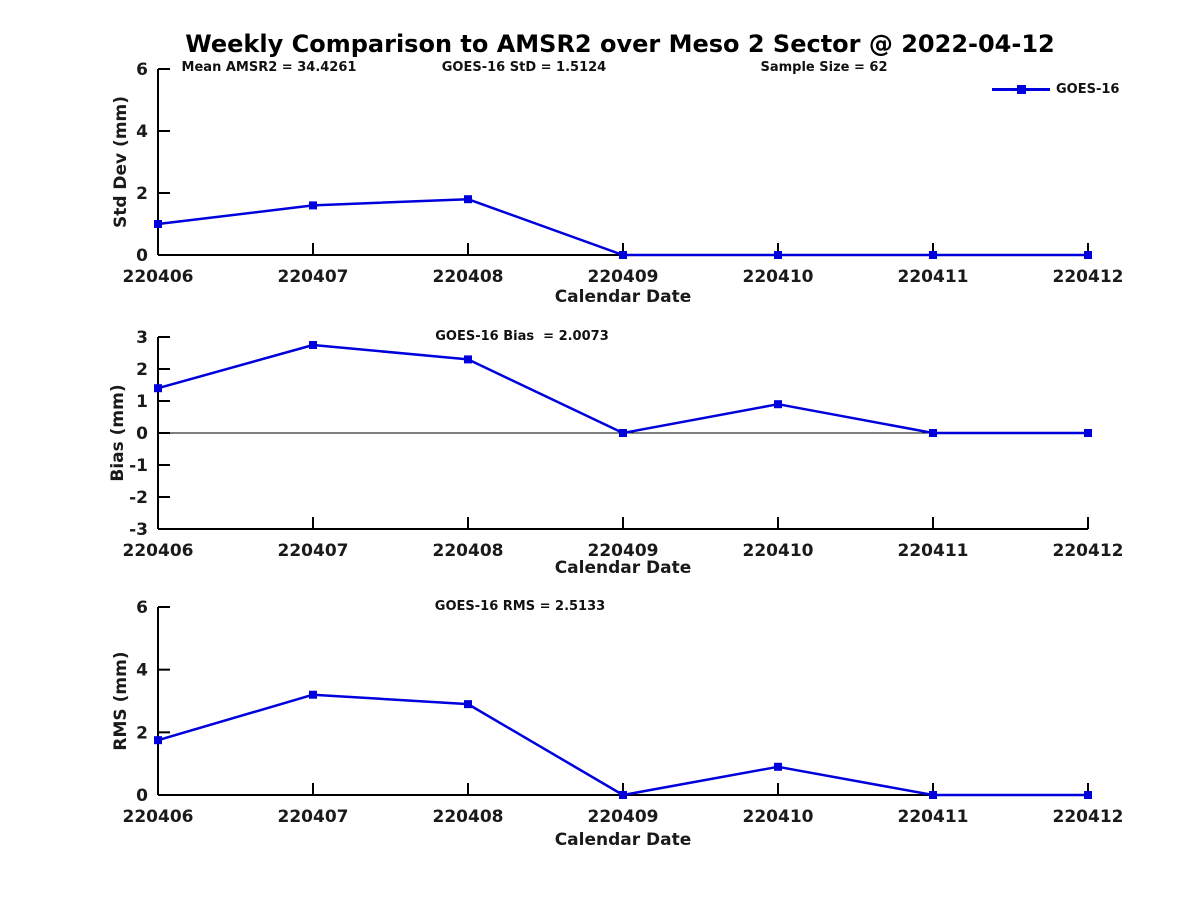 The width and height of the screenshot is (1200, 900). What do you see at coordinates (118, 433) in the screenshot?
I see `bias-y-axis-label: Bias (mm)` at bounding box center [118, 433].